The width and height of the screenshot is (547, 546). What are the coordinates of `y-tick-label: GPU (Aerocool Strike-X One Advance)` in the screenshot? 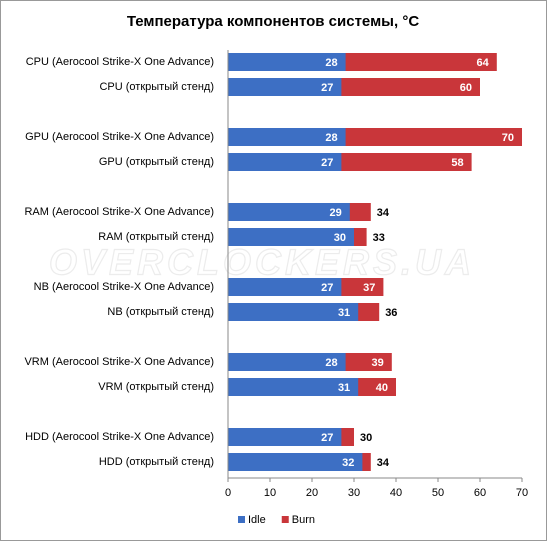 It's located at (119, 137).